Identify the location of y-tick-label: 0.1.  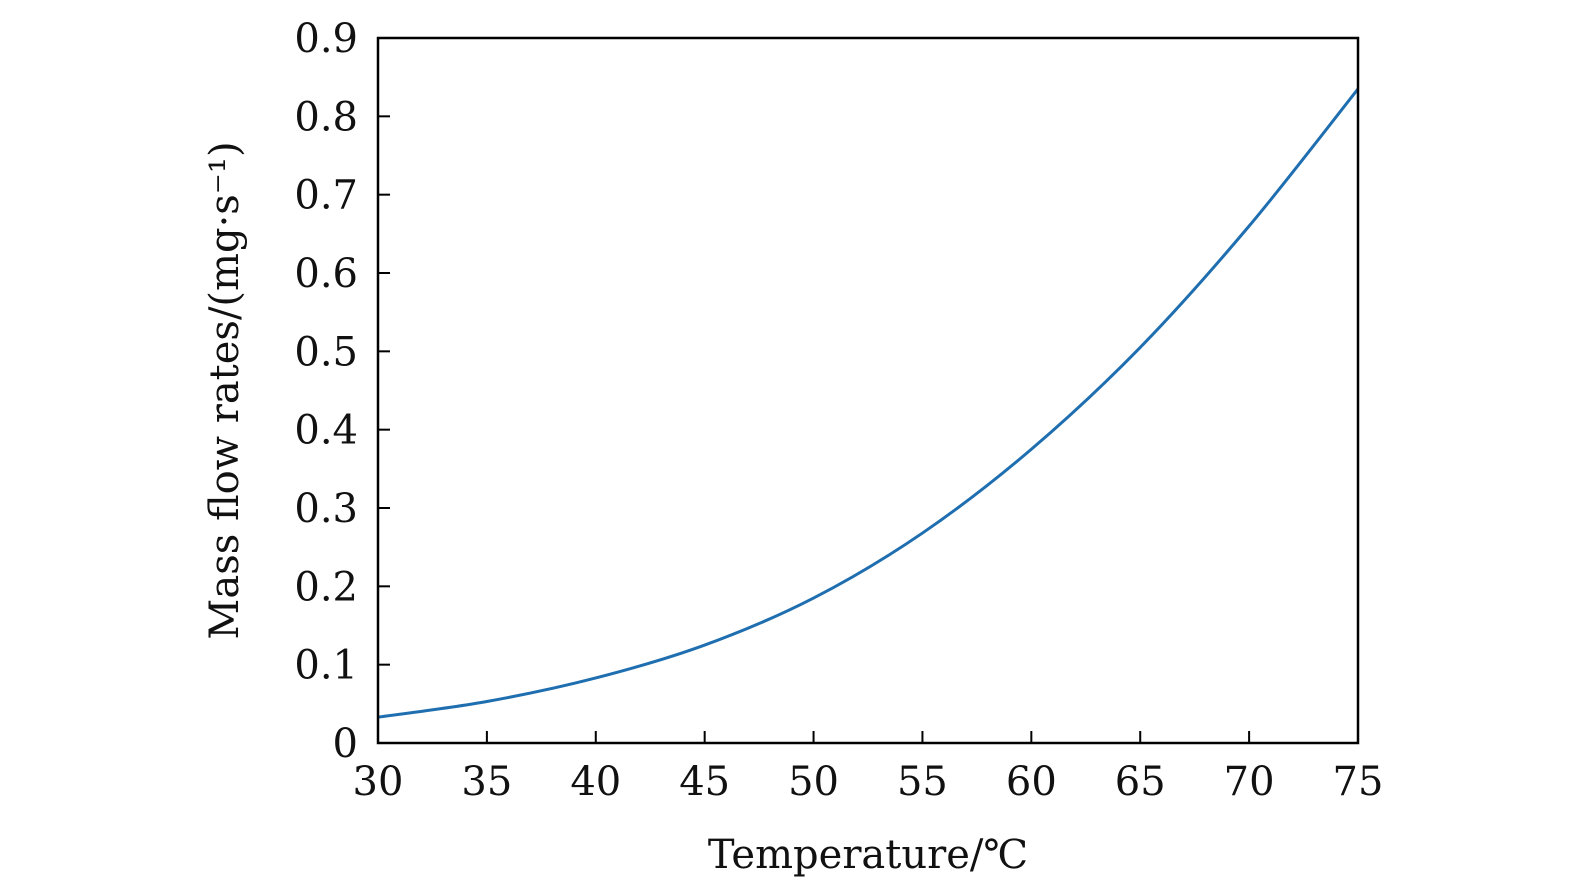
(326, 666).